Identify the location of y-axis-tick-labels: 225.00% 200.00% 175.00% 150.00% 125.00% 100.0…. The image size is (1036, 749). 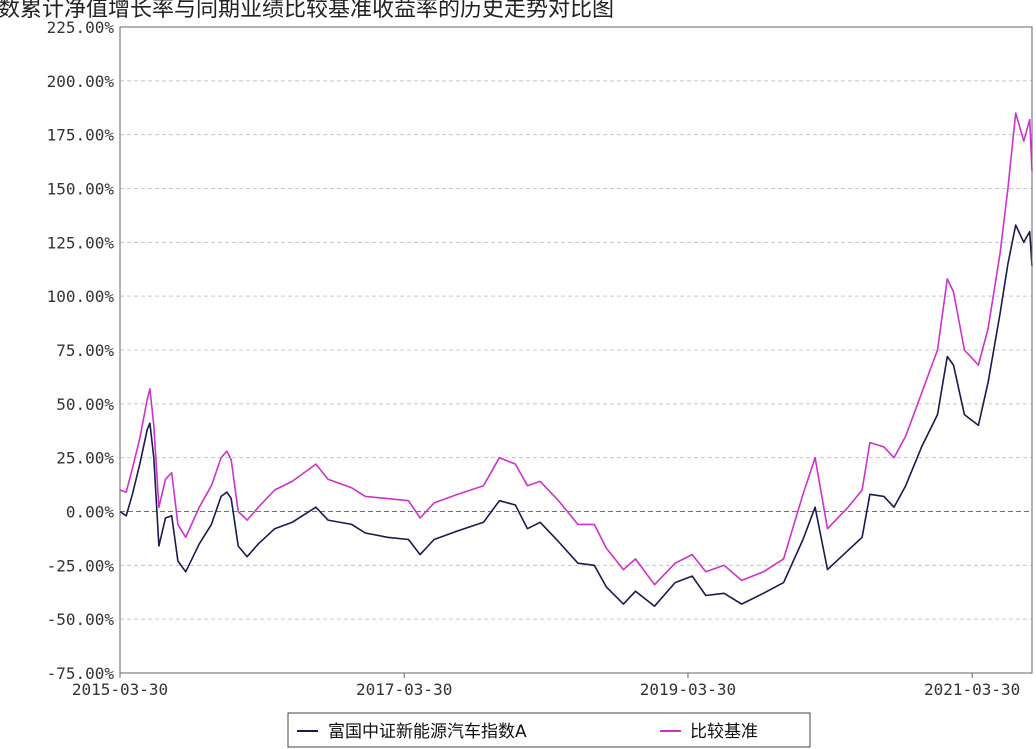
(81, 350).